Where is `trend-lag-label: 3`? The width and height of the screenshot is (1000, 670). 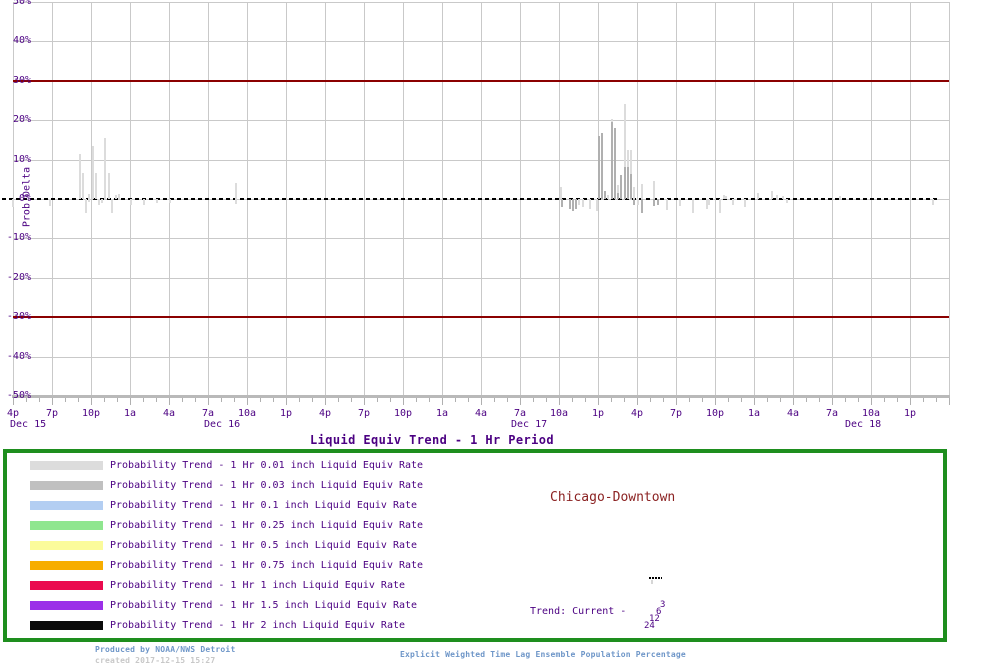 trend-lag-label: 3 is located at coordinates (663, 605).